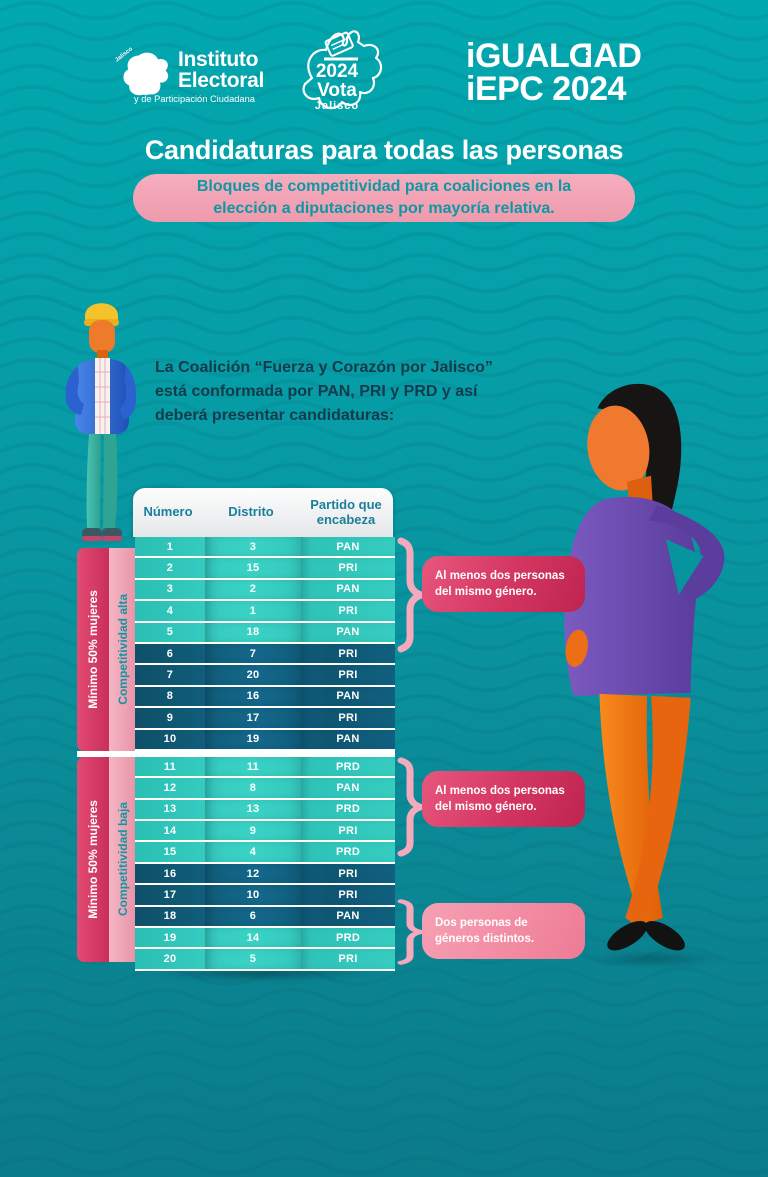  What do you see at coordinates (253, 958) in the screenshot?
I see `cell-distrito: 5` at bounding box center [253, 958].